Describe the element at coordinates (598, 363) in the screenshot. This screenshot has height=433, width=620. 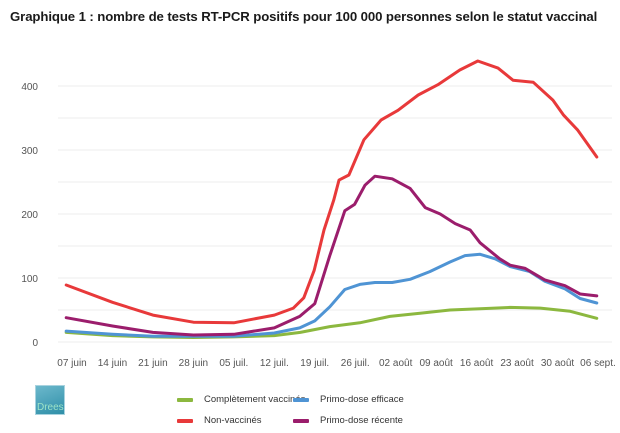
I see `x-tick-label: 06 sept.` at that location.